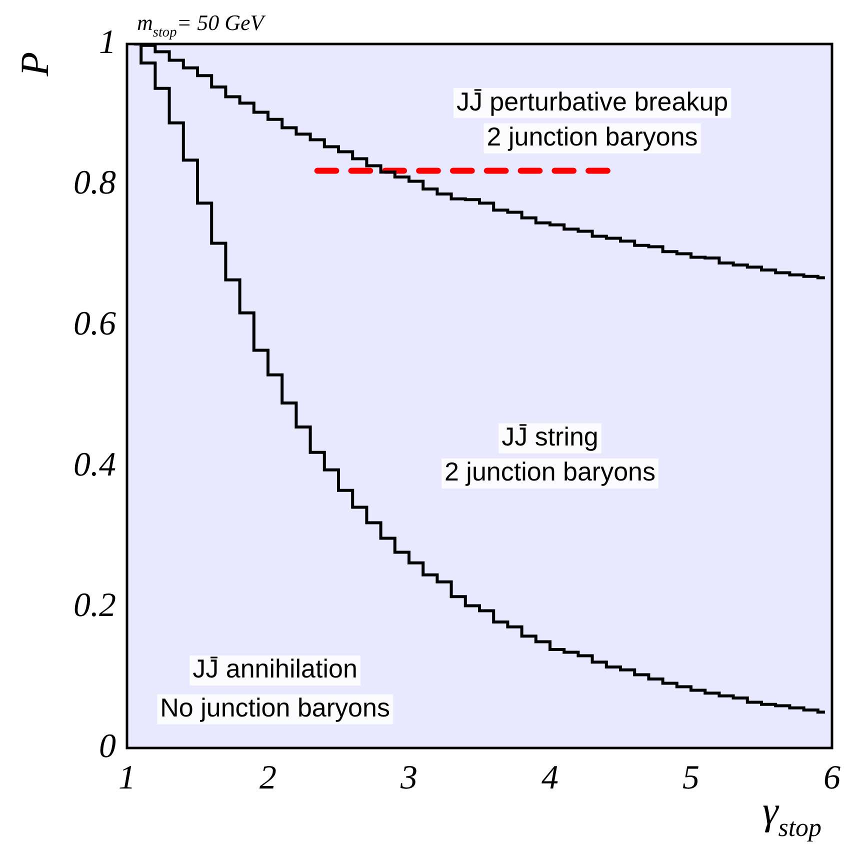 Image resolution: width=853 pixels, height=853 pixels. I want to click on annotation: No junction baryons, so click(275, 707).